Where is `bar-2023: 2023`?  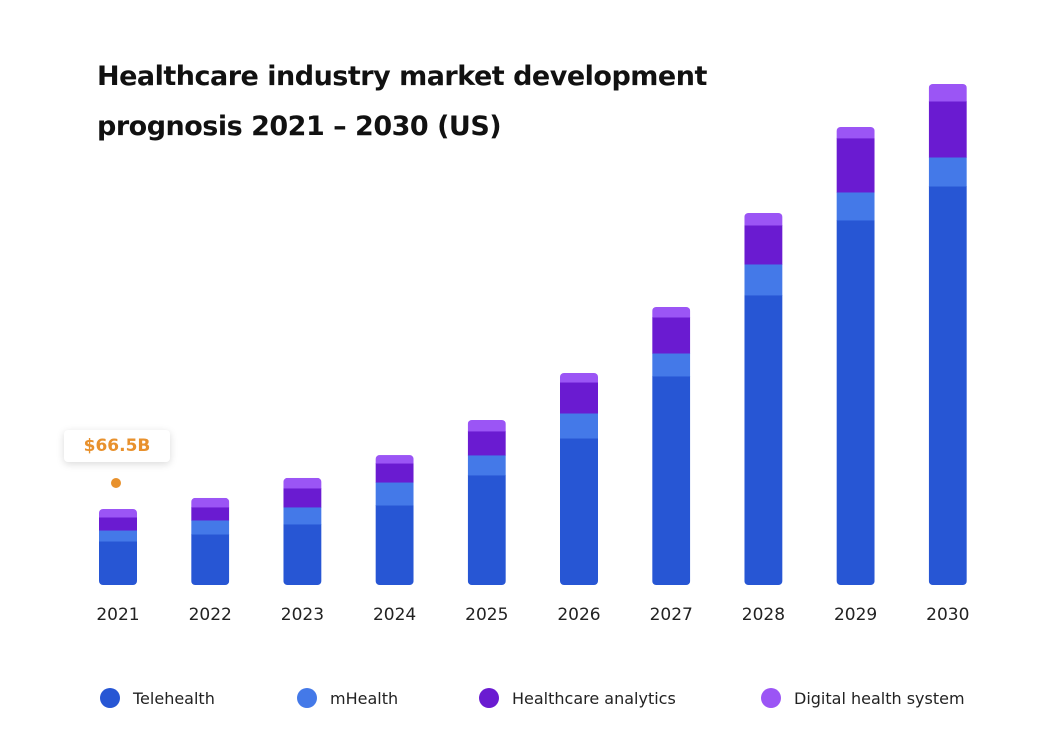 bar-2023: 2023 is located at coordinates (302, 551).